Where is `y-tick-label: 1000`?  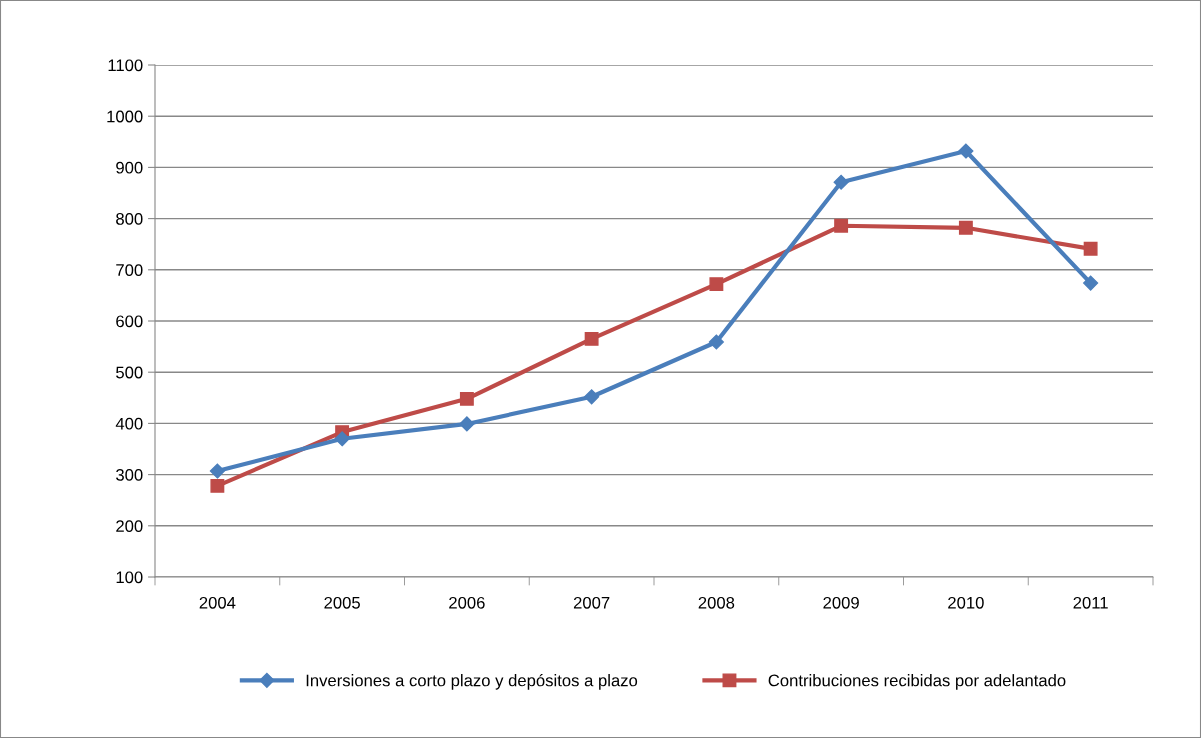 y-tick-label: 1000 is located at coordinates (125, 116).